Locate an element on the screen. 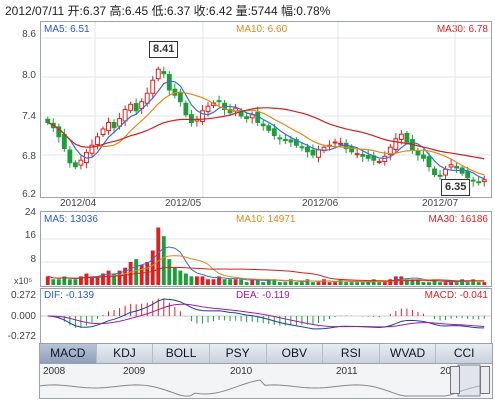 The image size is (495, 400). price-xtick: 2012/04 is located at coordinates (78, 203).